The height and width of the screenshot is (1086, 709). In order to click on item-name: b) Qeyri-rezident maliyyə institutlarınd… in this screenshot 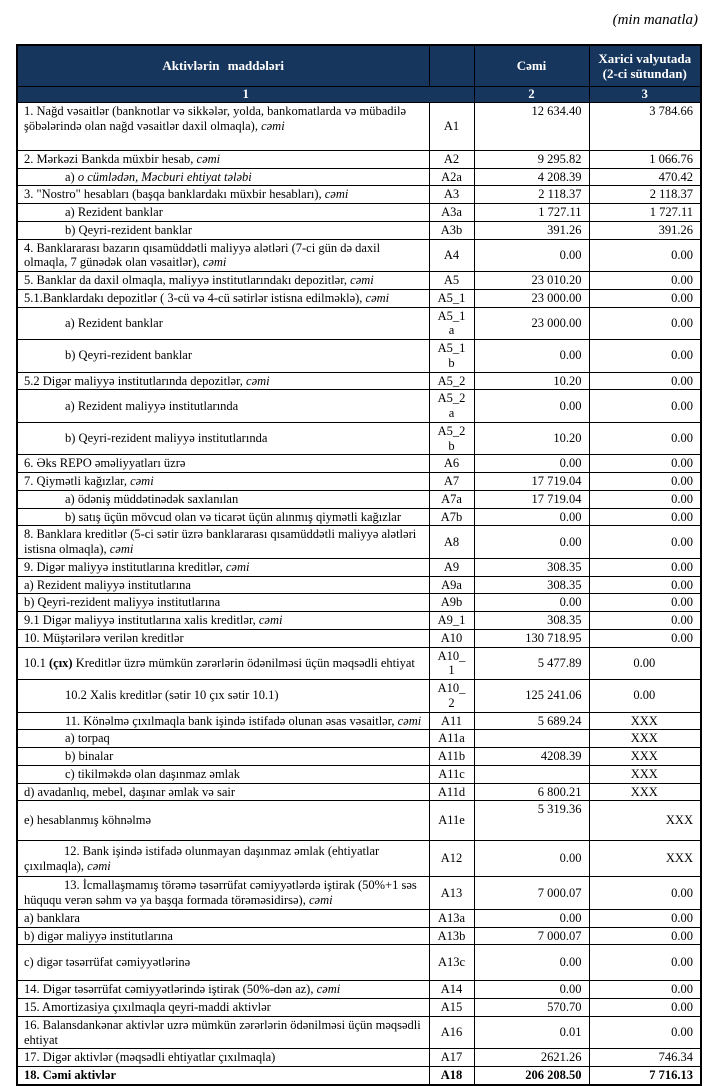, I will do `click(223, 438)`.